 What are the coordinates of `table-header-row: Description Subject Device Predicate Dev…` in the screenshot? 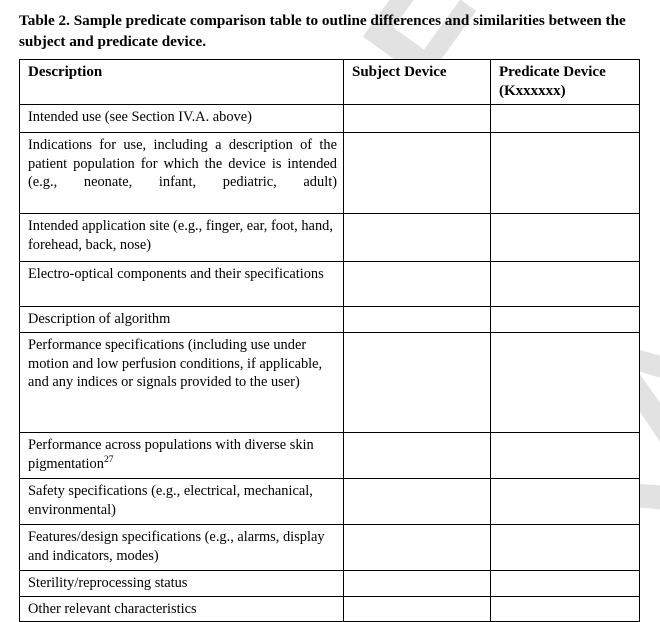 It's located at (329, 82).